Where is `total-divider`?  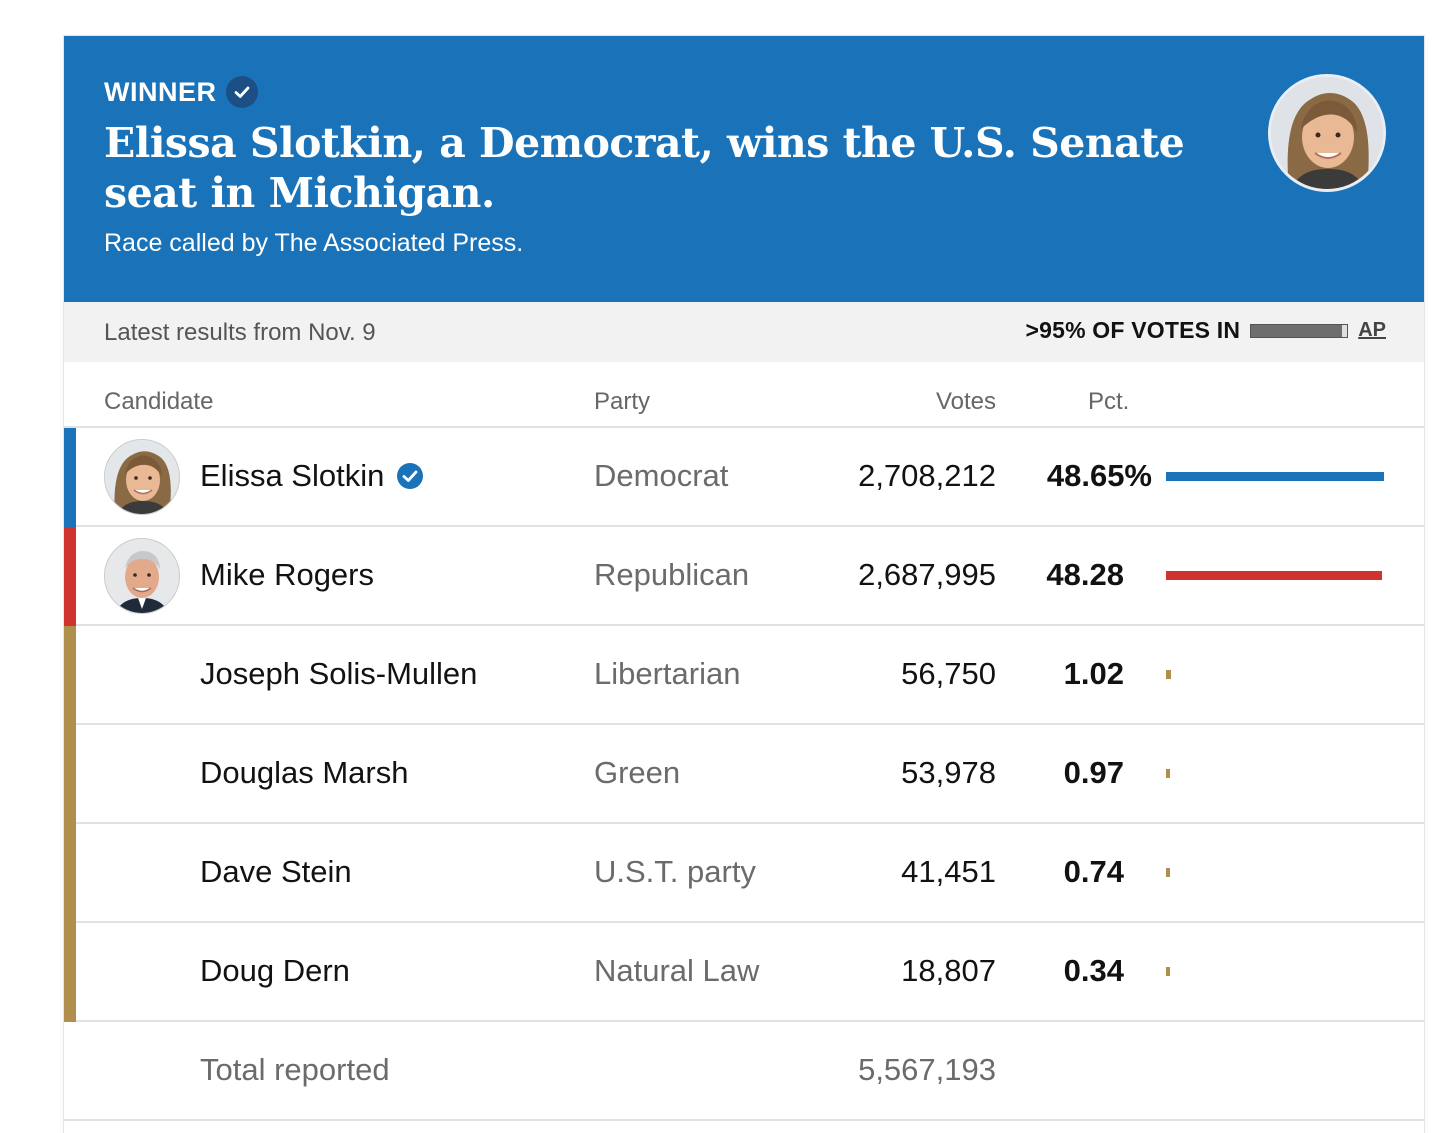
total-divider is located at coordinates (744, 1120).